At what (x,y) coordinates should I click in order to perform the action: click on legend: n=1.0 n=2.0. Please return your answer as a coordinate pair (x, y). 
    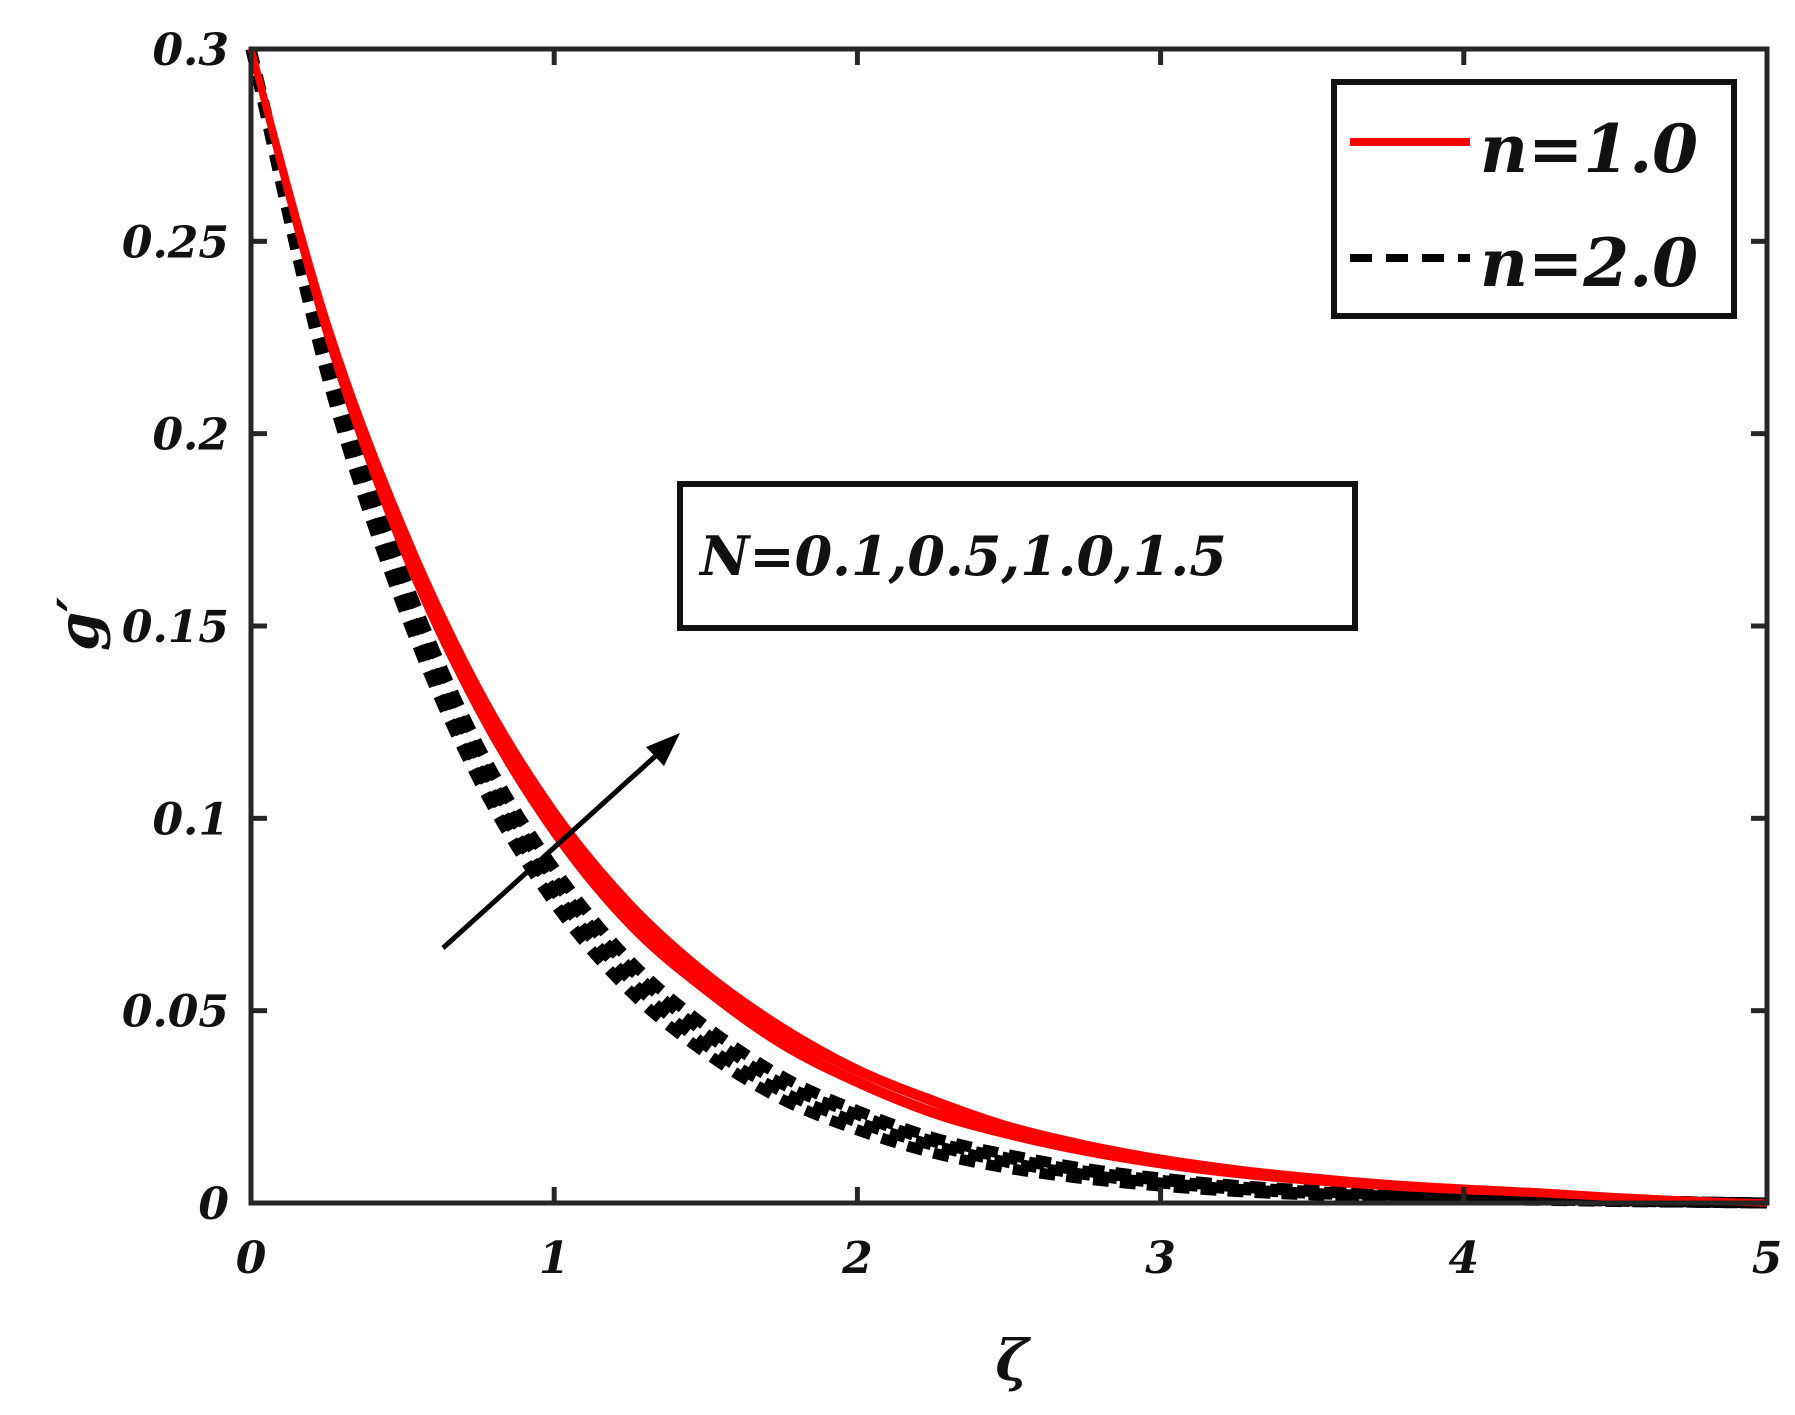
    Looking at the image, I should click on (1534, 199).